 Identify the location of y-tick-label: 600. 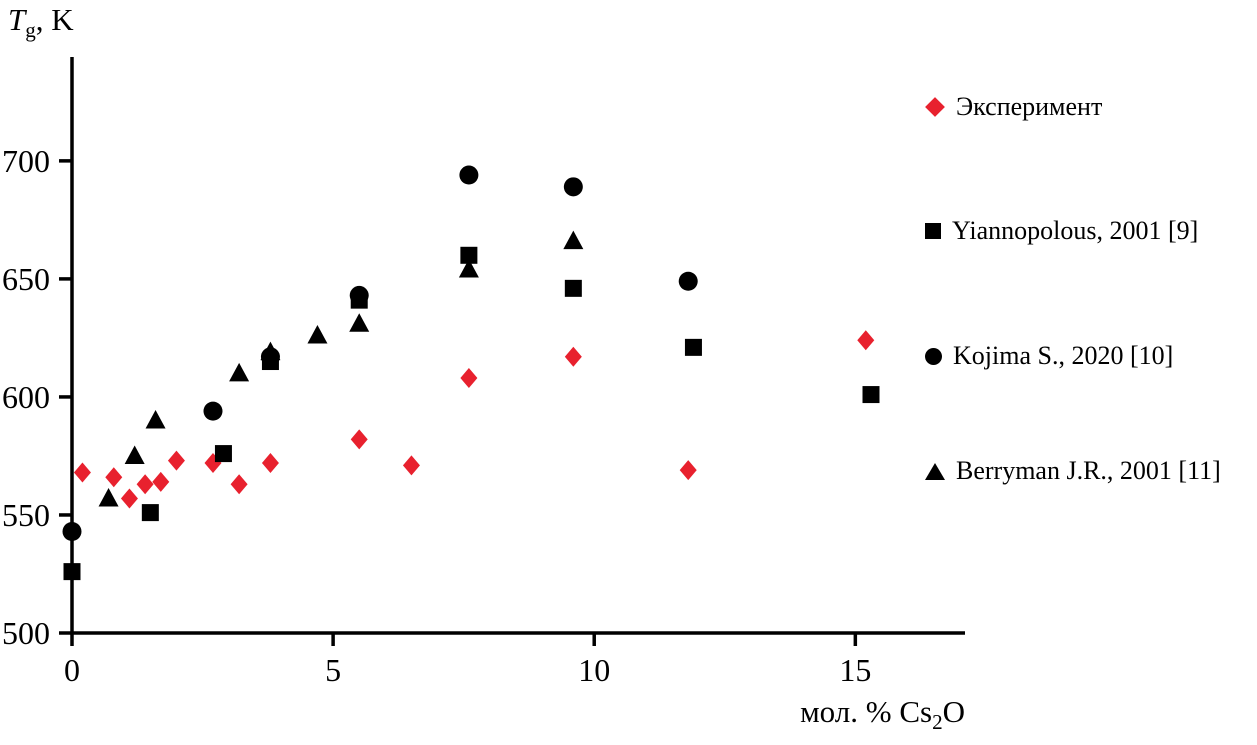
(26, 397).